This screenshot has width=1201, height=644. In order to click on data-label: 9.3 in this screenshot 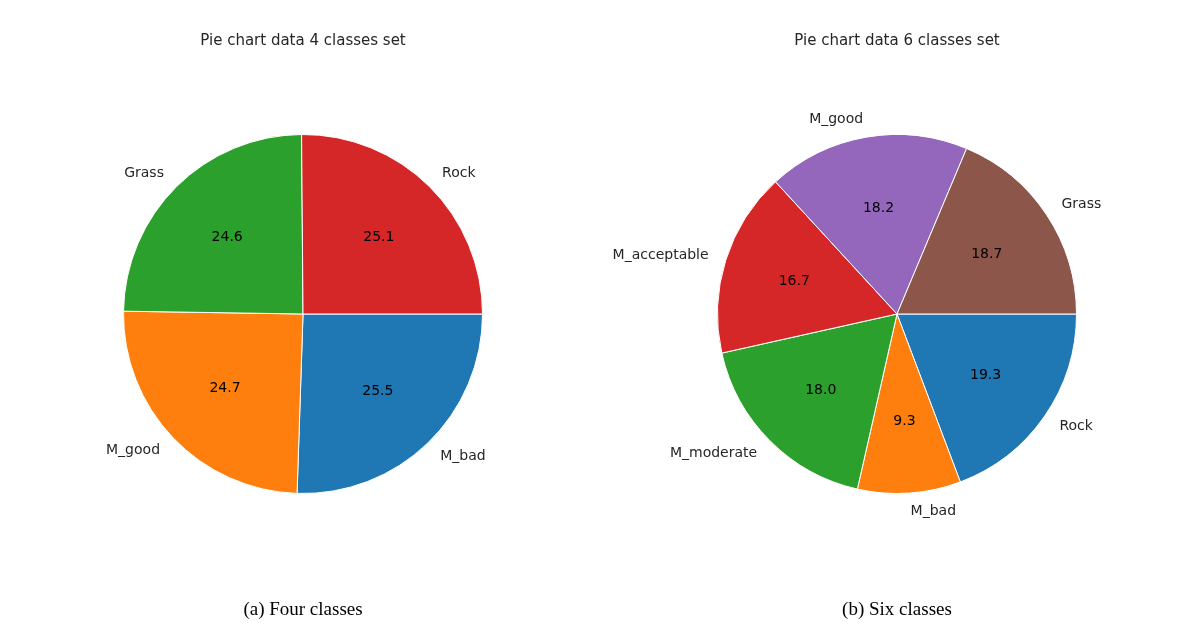, I will do `click(904, 420)`.